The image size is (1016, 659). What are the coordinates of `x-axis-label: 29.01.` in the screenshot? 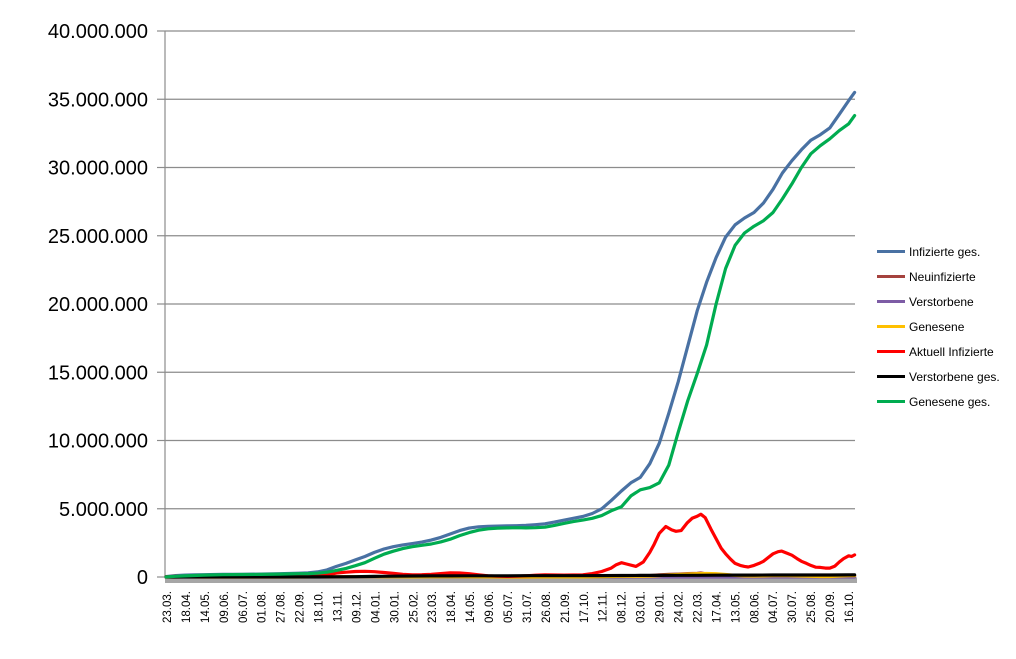 It's located at (661, 607).